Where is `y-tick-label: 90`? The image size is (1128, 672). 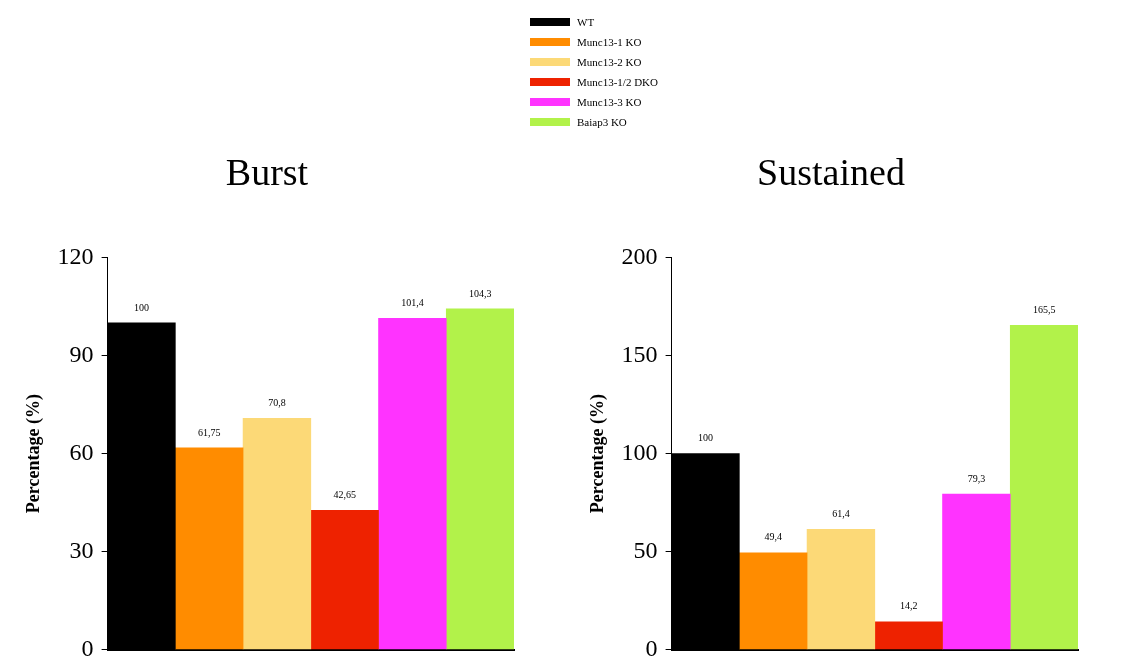
y-tick-label: 90 is located at coordinates (81, 353).